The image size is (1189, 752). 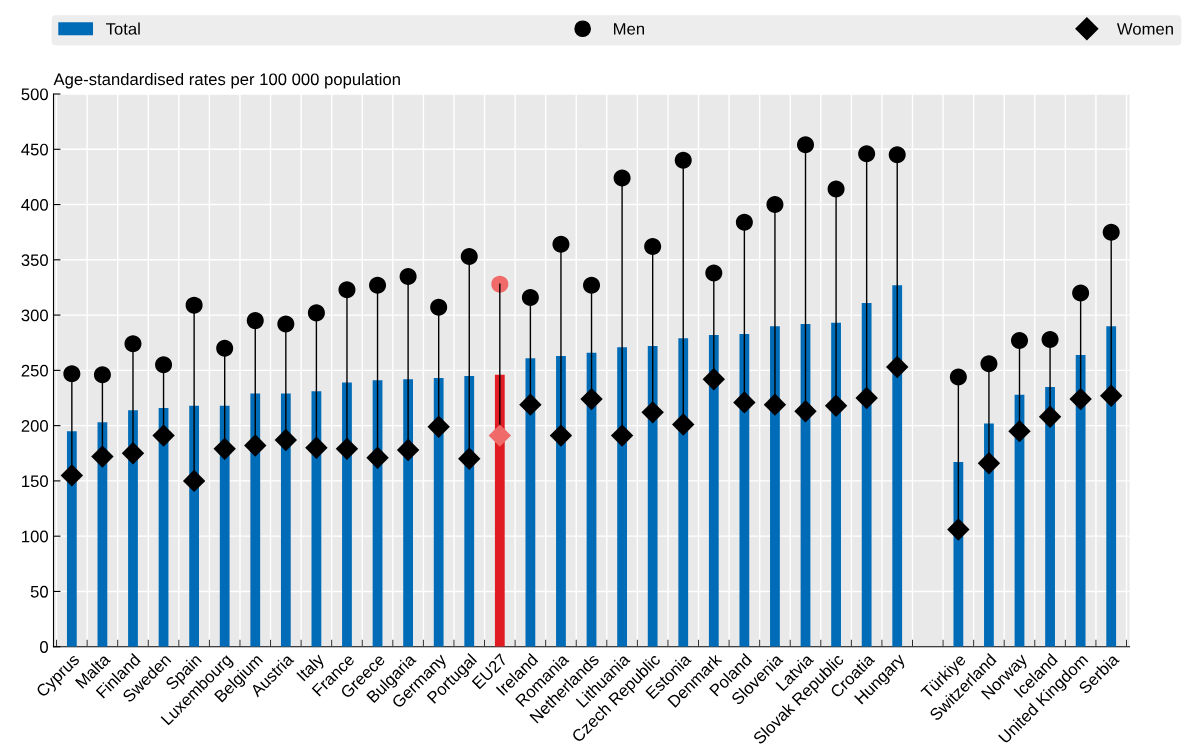 What do you see at coordinates (34, 149) in the screenshot?
I see `y-tick-label: 450` at bounding box center [34, 149].